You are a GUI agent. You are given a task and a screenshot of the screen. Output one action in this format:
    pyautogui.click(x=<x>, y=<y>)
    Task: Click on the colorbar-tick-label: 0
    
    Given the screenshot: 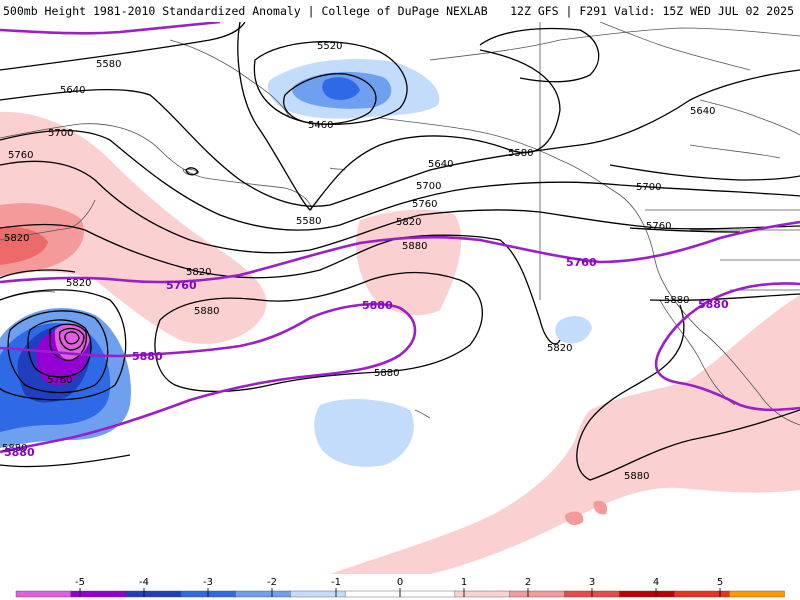 What is the action you would take?
    pyautogui.click(x=400, y=582)
    